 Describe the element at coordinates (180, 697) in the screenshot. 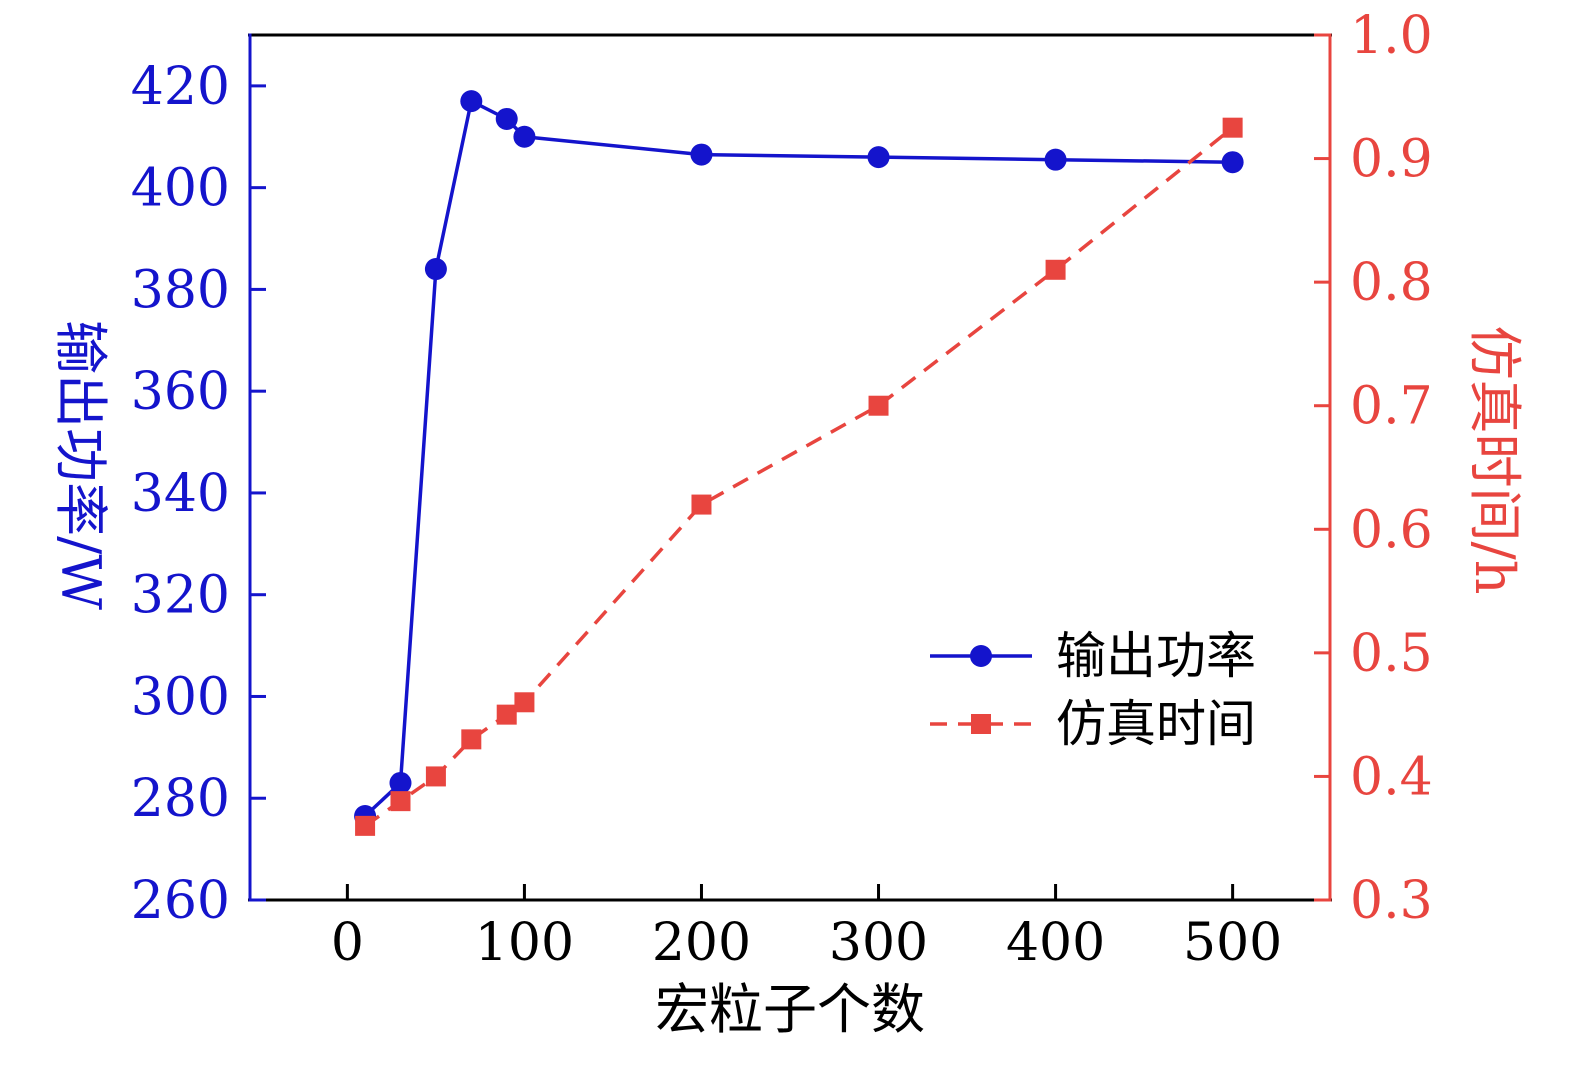

I see `left-y-tick-label: 300` at that location.